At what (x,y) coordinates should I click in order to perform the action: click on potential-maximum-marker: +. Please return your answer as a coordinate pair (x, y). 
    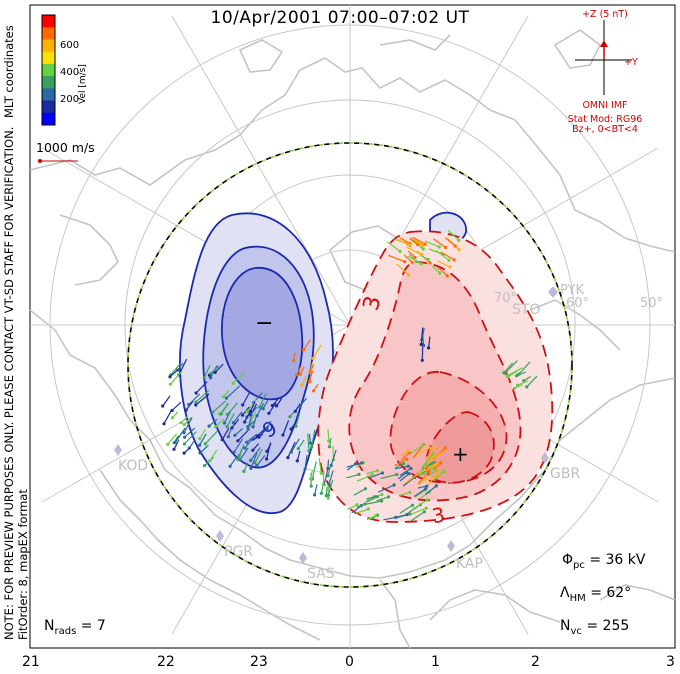
    Looking at the image, I should click on (460, 454).